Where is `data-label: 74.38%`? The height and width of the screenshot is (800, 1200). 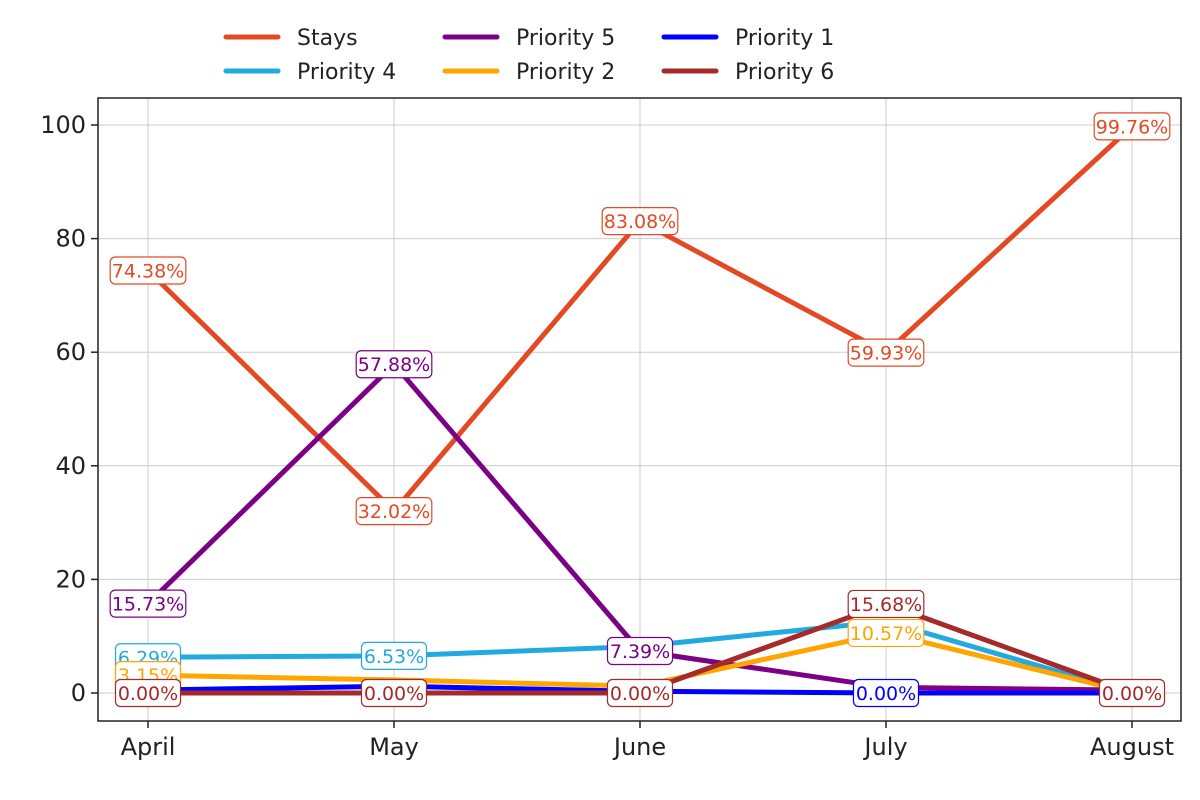 data-label: 74.38% is located at coordinates (148, 270).